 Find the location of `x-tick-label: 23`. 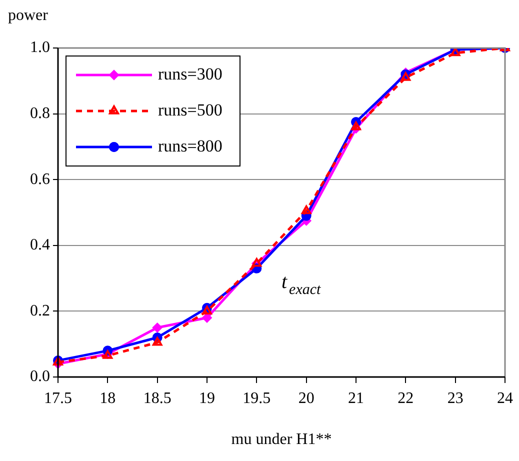

x-tick-label: 23 is located at coordinates (455, 398).